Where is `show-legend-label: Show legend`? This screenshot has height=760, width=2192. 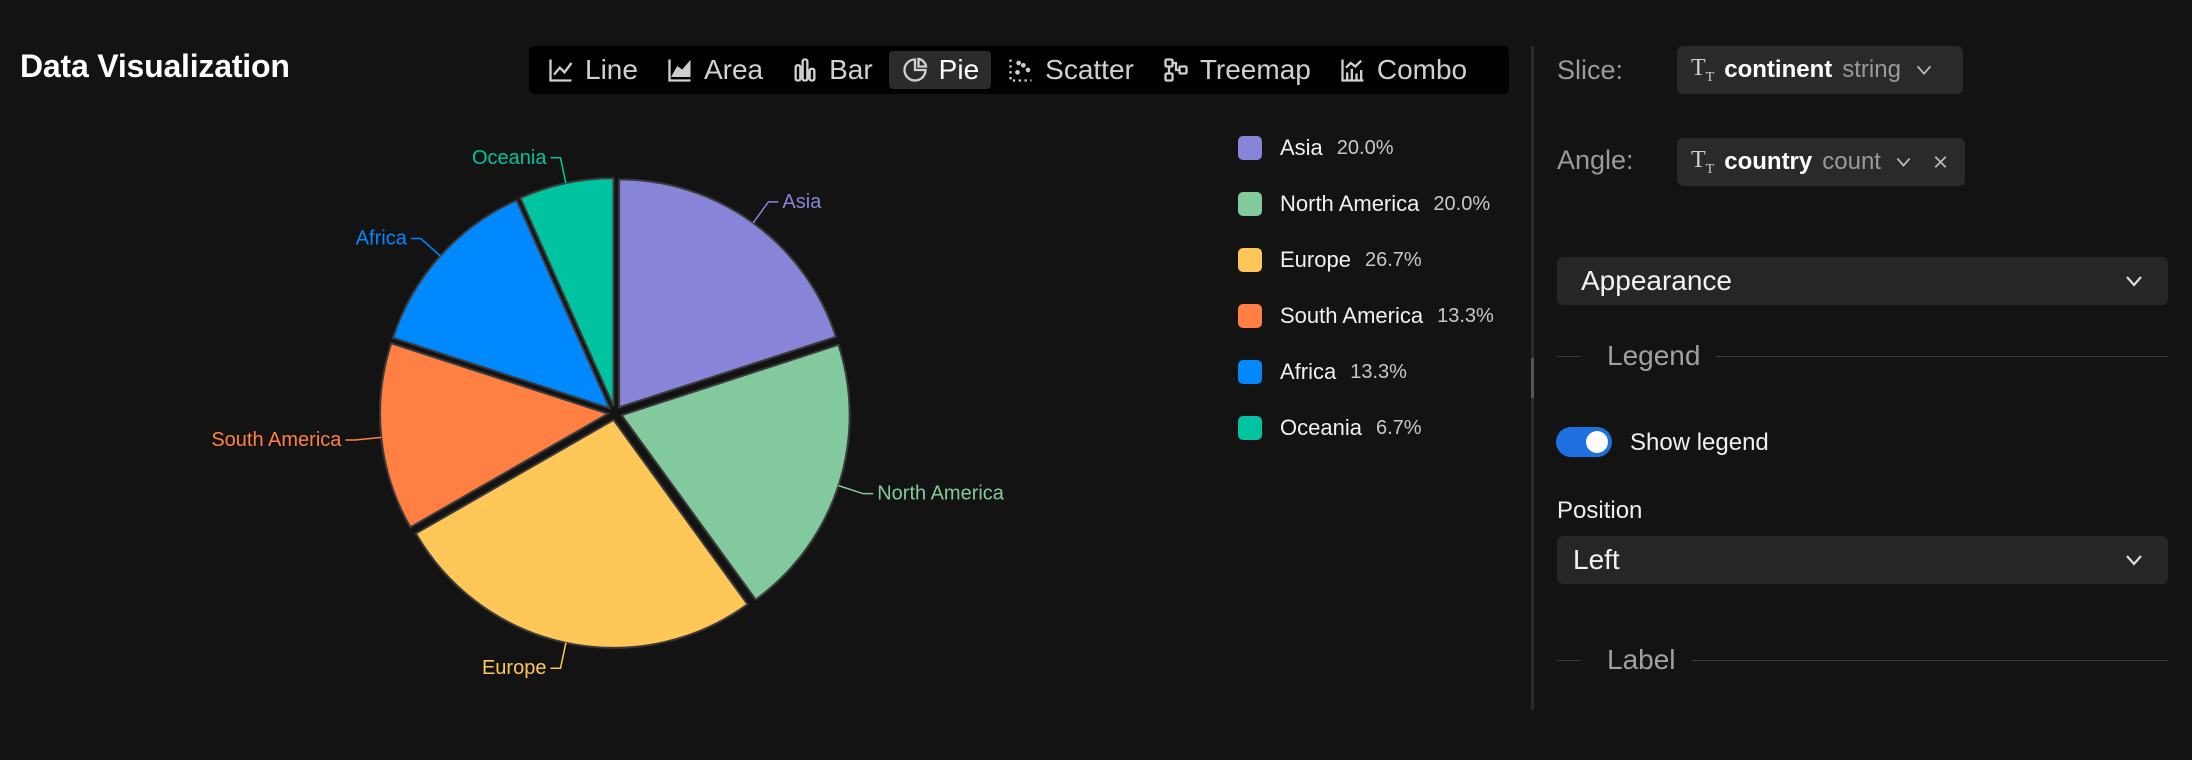 show-legend-label: Show legend is located at coordinates (1699, 442).